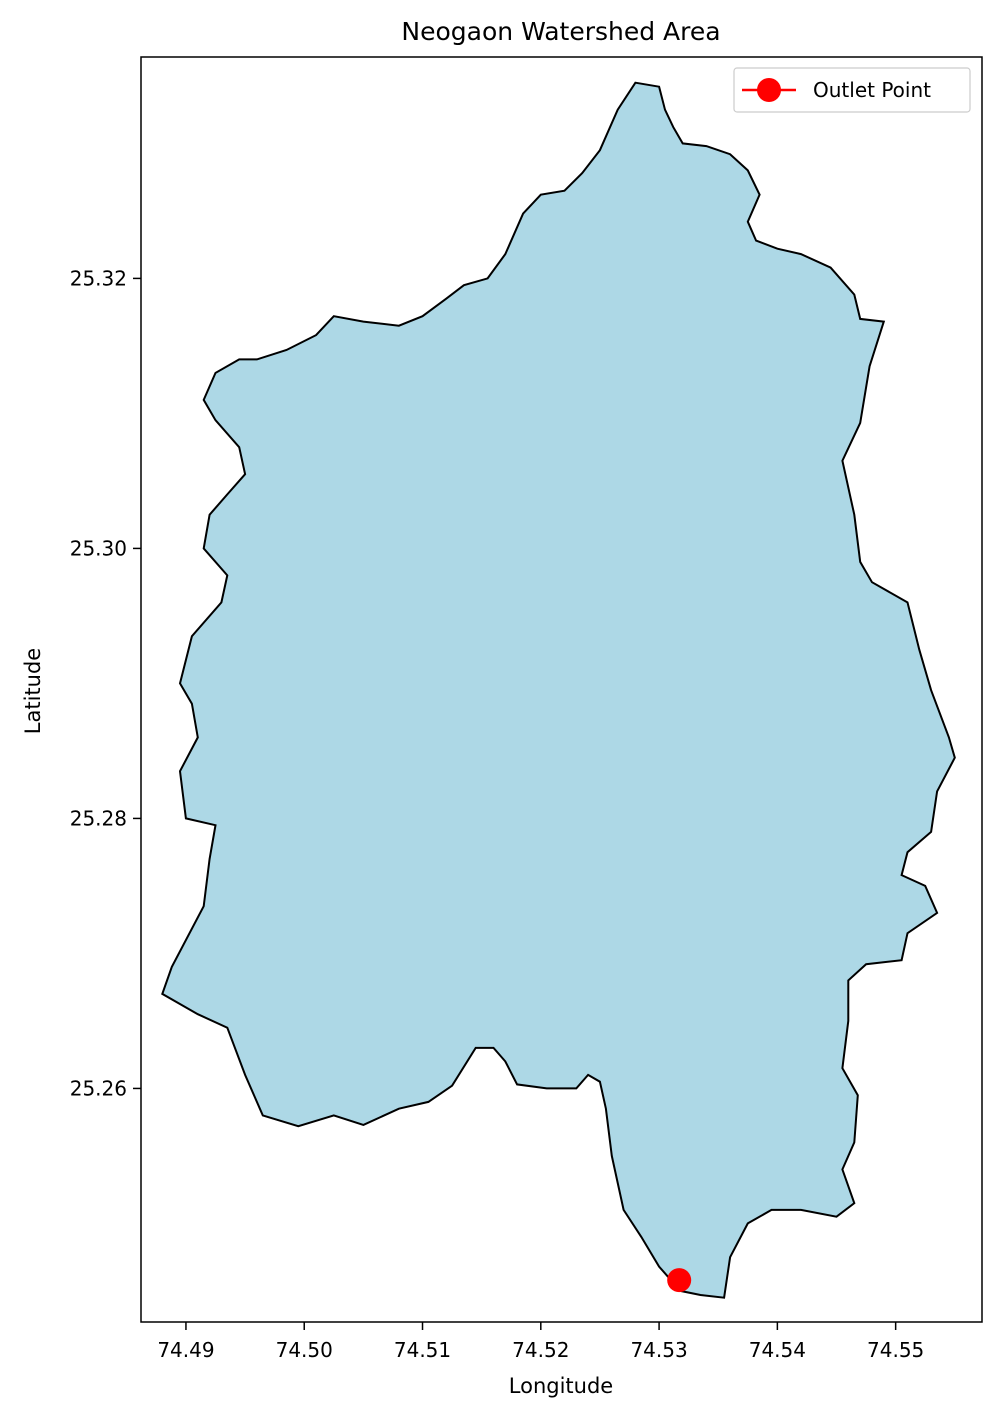  What do you see at coordinates (895, 1350) in the screenshot?
I see `x-tick-label: 74.55` at bounding box center [895, 1350].